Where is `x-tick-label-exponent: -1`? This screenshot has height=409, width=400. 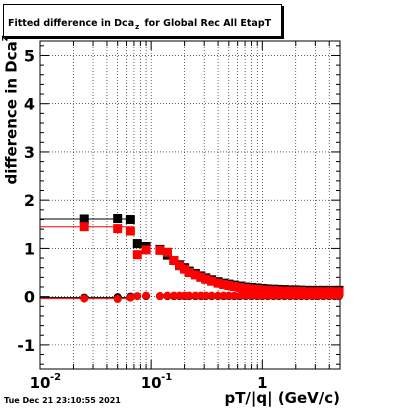 x-tick-label-exponent: -1 is located at coordinates (166, 377).